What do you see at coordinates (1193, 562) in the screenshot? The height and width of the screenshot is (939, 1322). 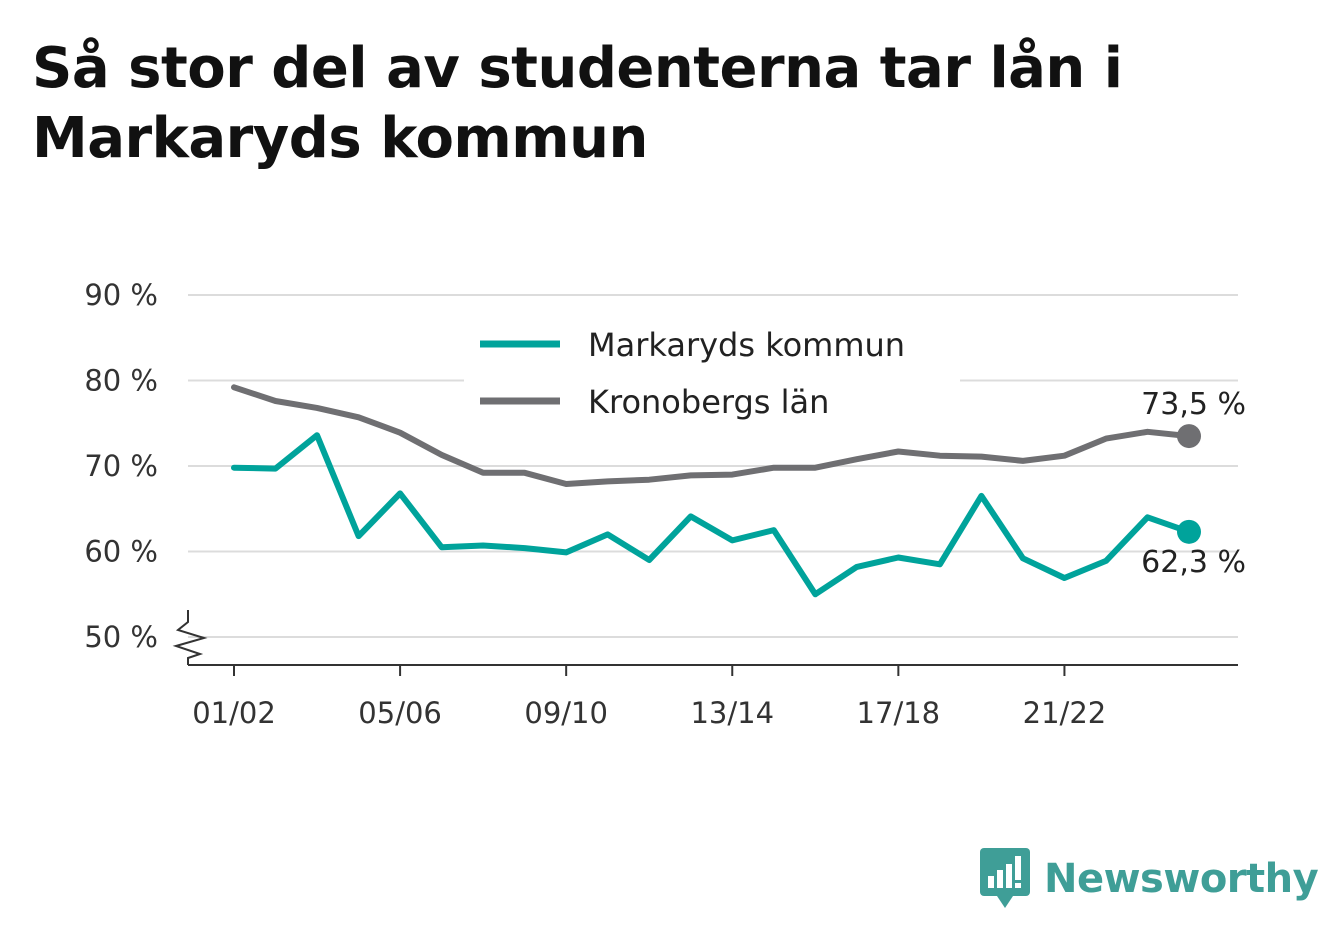 I see `end-label: 62,3 %` at bounding box center [1193, 562].